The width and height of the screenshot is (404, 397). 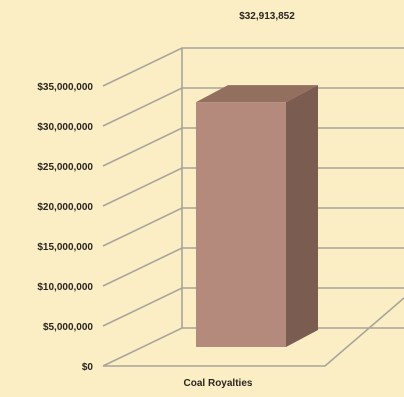 What do you see at coordinates (65, 87) in the screenshot?
I see `y-tick-label: $35,000,000` at bounding box center [65, 87].